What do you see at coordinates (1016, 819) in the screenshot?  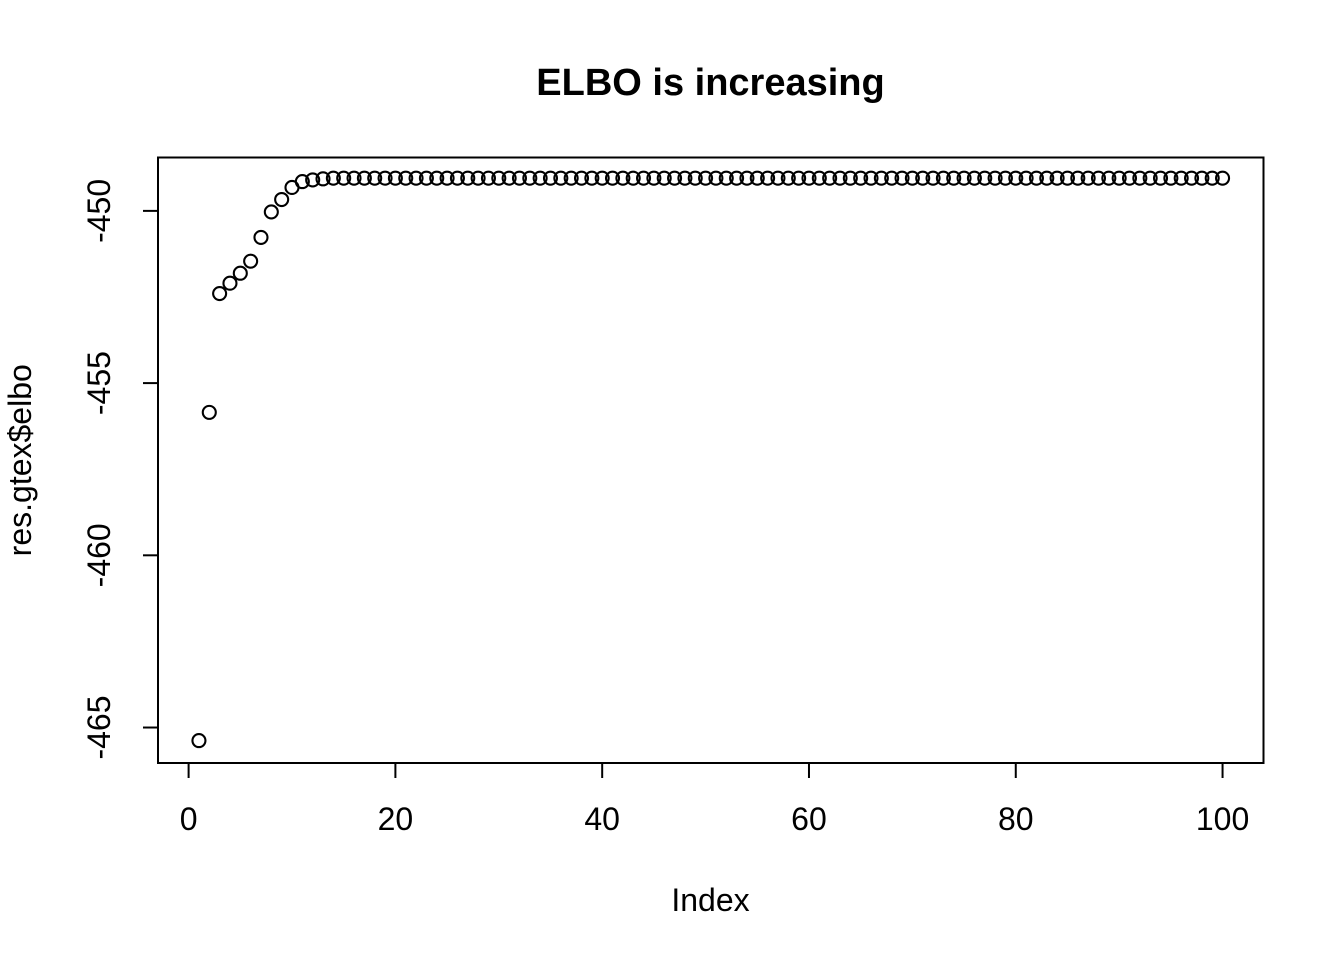 I see `x-tick-label: 80` at bounding box center [1016, 819].